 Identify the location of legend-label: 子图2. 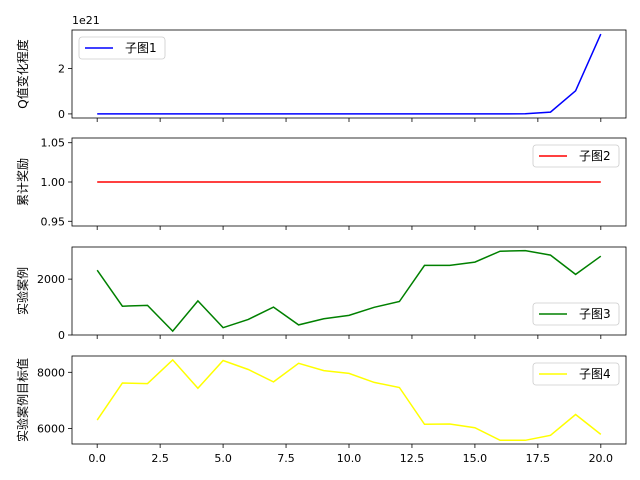
(595, 156).